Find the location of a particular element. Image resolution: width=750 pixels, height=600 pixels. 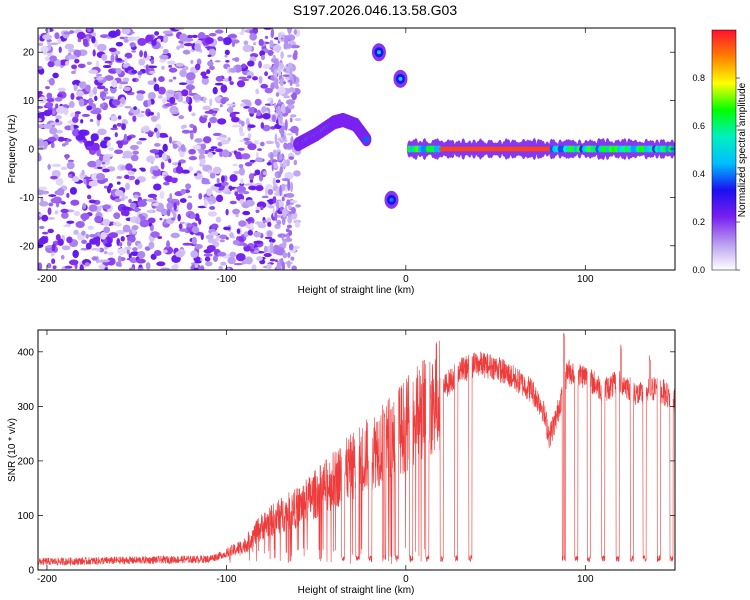

heatmap-x-axis-label: Height of straight line (km) is located at coordinates (356, 290).